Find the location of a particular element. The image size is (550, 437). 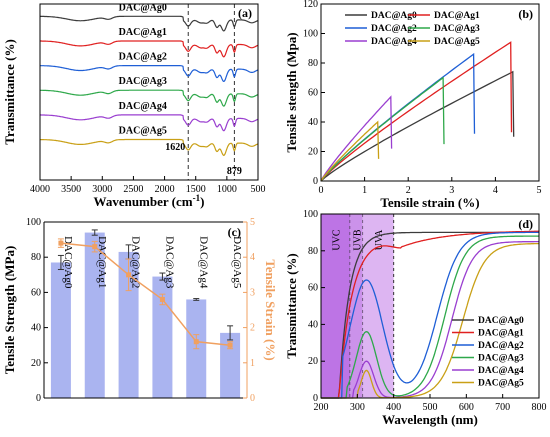

x-tick-label: 3500 is located at coordinates (71, 189).